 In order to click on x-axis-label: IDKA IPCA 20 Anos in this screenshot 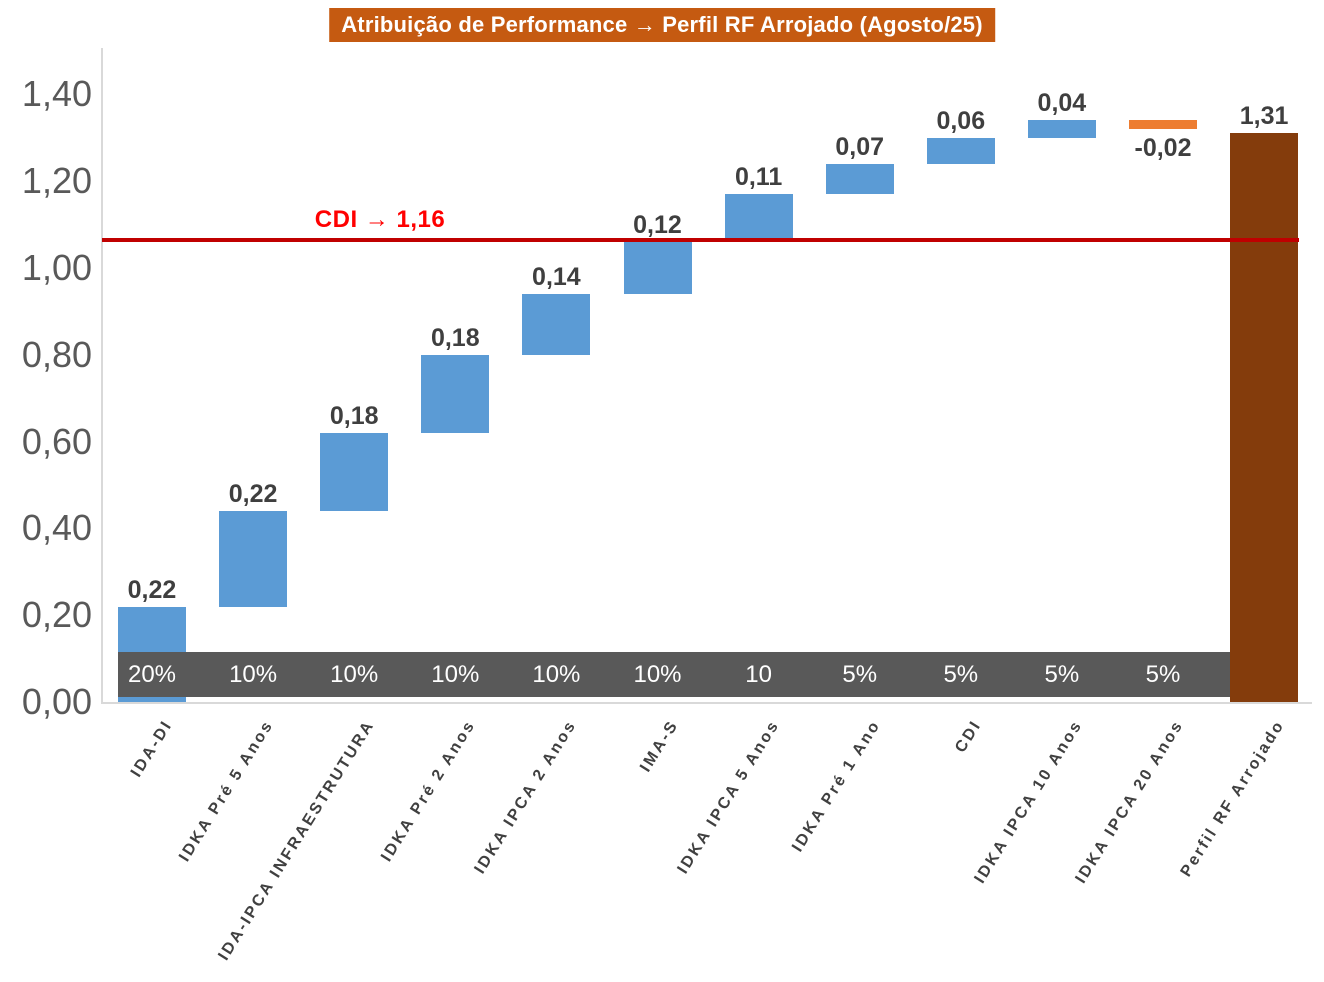, I will do `click(1130, 802)`.